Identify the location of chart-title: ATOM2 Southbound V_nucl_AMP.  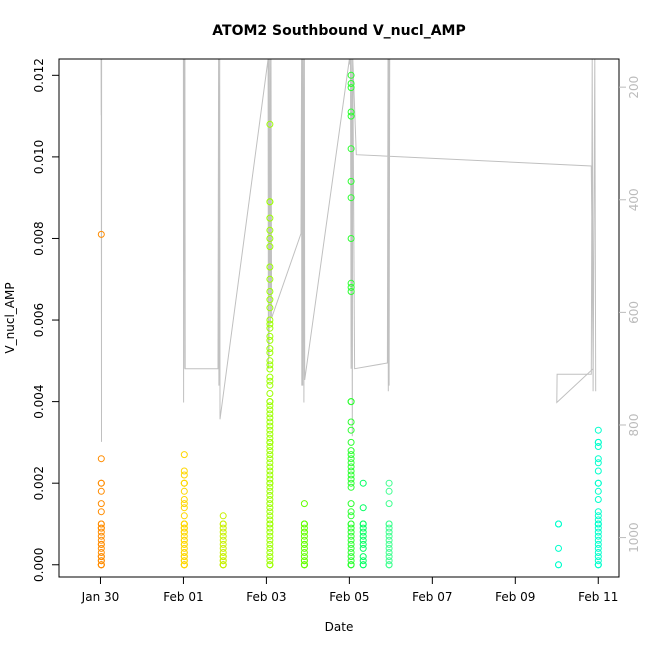
(338, 31).